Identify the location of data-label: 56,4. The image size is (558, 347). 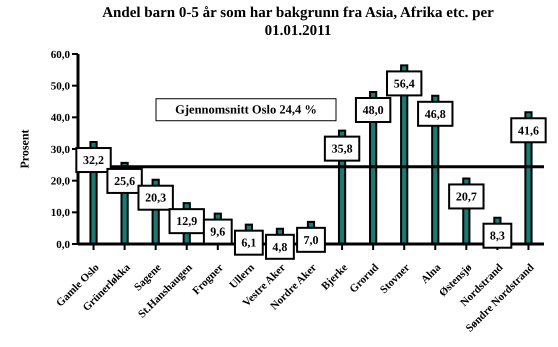
(404, 83).